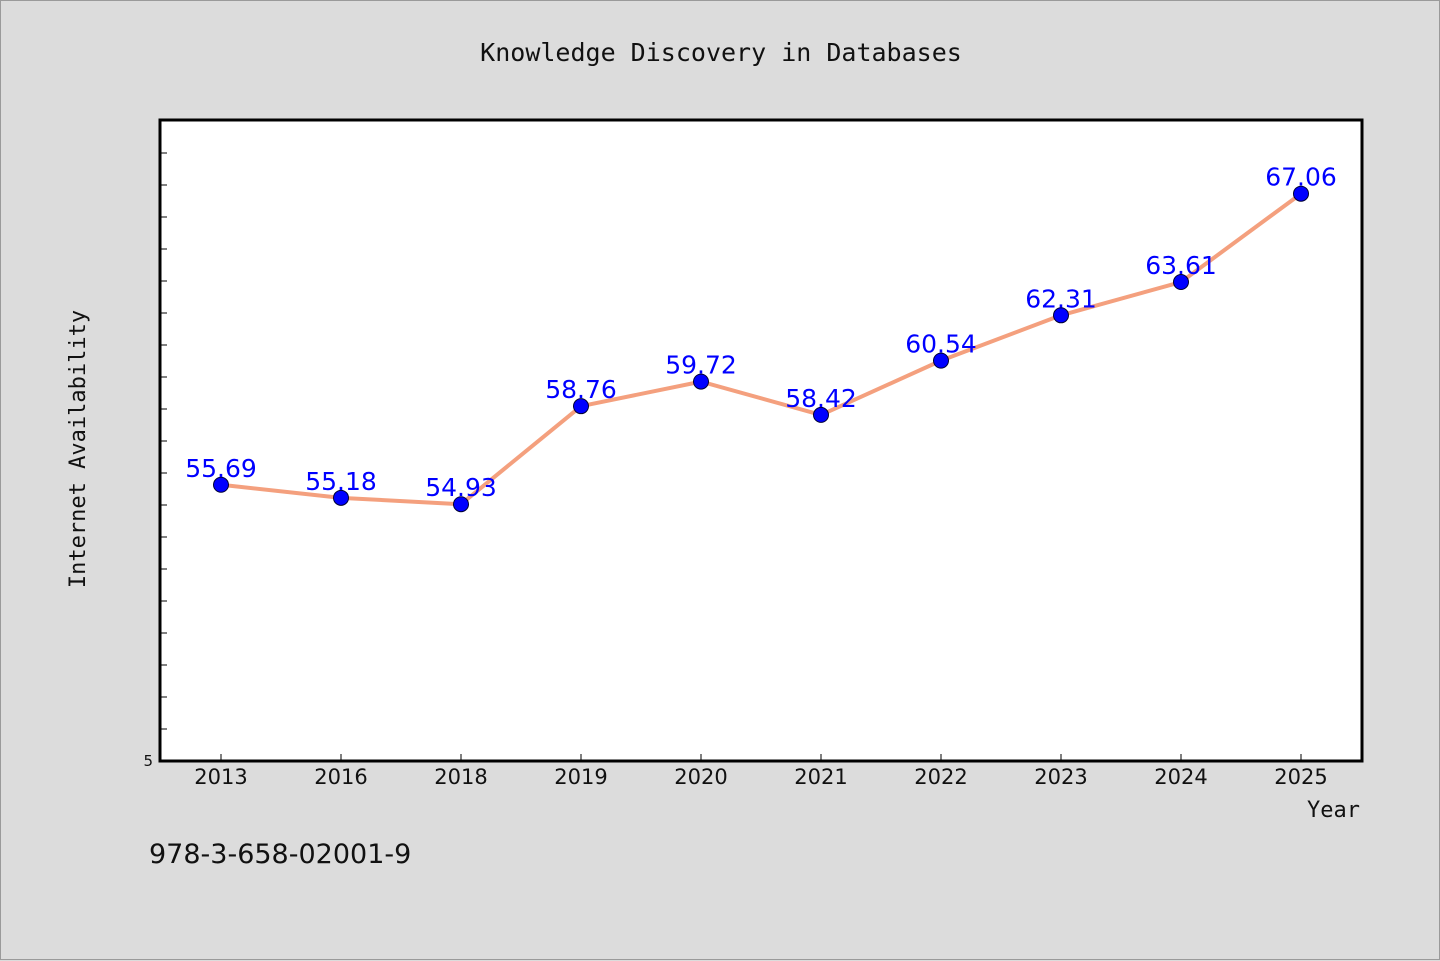 Image resolution: width=1440 pixels, height=961 pixels. What do you see at coordinates (581, 389) in the screenshot?
I see `data-label: 58.76` at bounding box center [581, 389].